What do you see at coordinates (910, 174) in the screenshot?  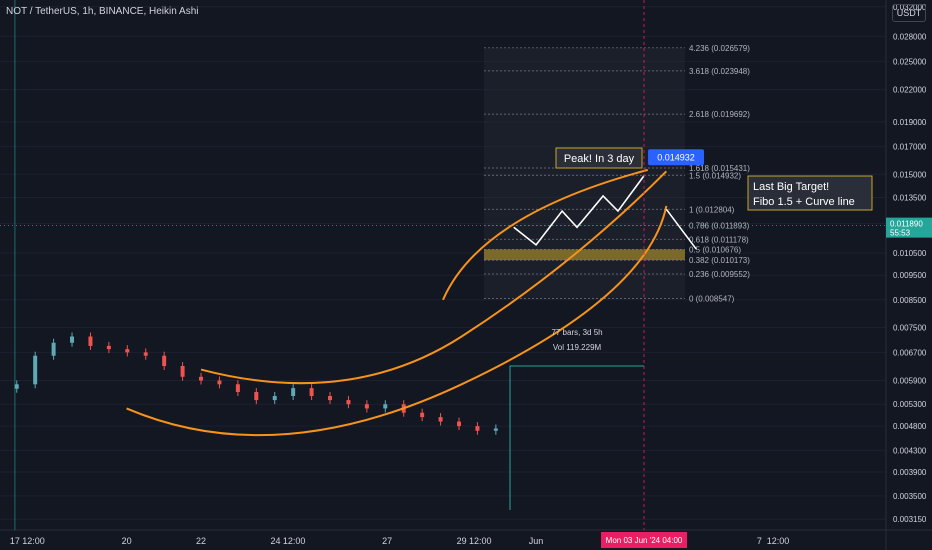 I see `y-tick-label: 0.015000` at bounding box center [910, 174].